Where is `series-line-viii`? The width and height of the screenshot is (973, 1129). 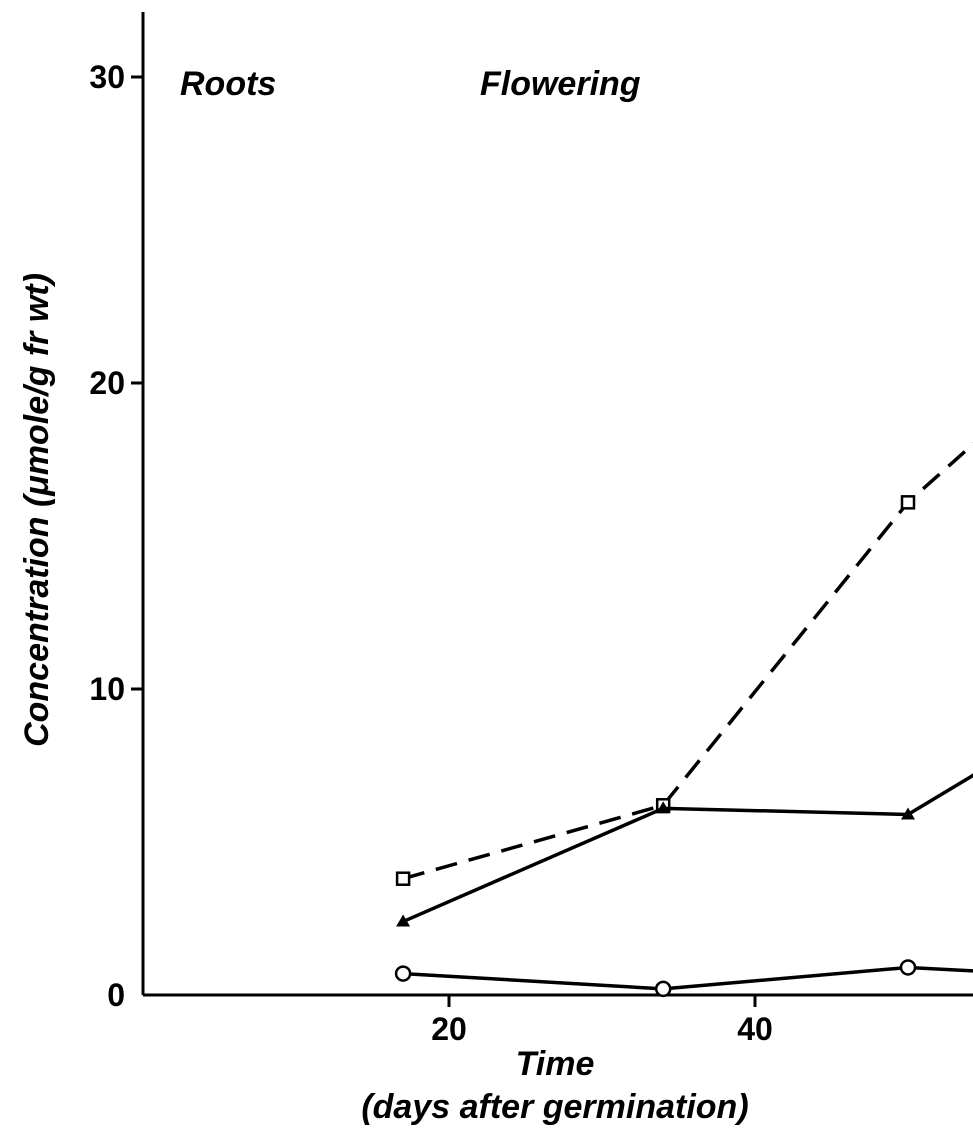
series-line-viii is located at coordinates (687, 848).